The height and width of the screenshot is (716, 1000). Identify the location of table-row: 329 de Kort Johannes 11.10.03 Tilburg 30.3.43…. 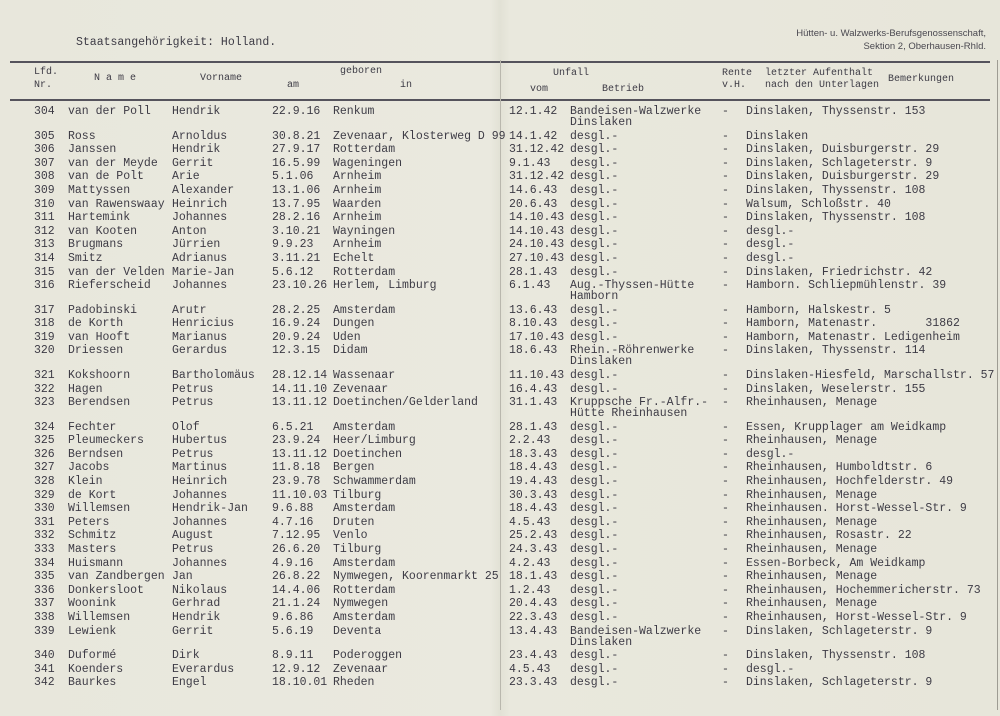
(500, 496).